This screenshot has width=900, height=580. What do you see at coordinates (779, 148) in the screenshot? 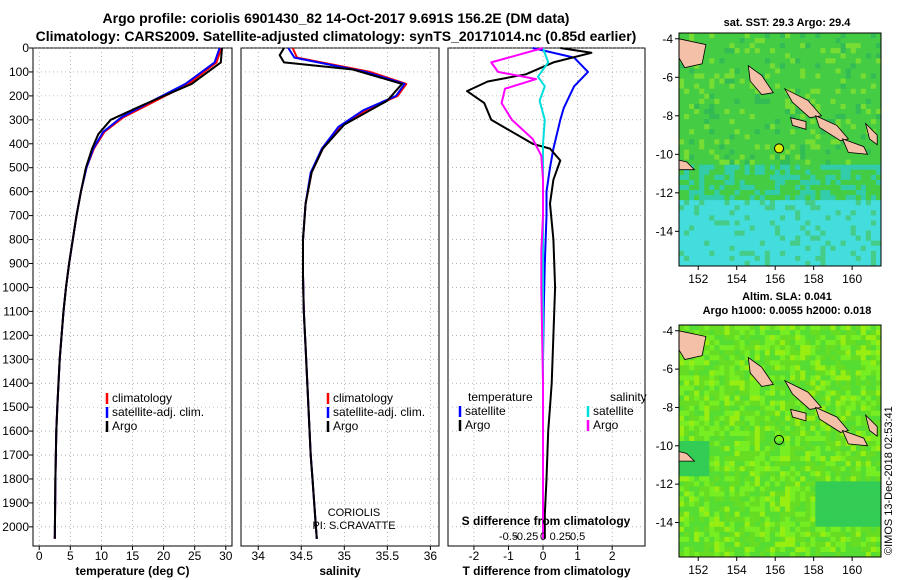
I see `argo-position-marker` at bounding box center [779, 148].